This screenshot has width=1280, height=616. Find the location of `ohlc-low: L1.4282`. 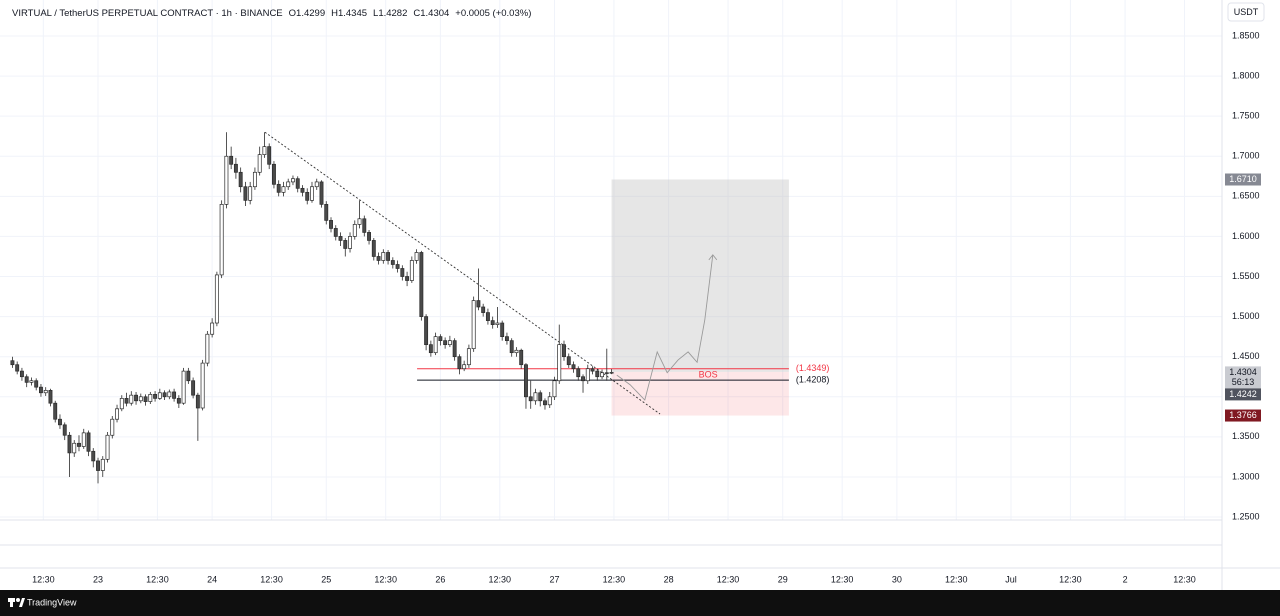

ohlc-low: L1.4282 is located at coordinates (390, 13).